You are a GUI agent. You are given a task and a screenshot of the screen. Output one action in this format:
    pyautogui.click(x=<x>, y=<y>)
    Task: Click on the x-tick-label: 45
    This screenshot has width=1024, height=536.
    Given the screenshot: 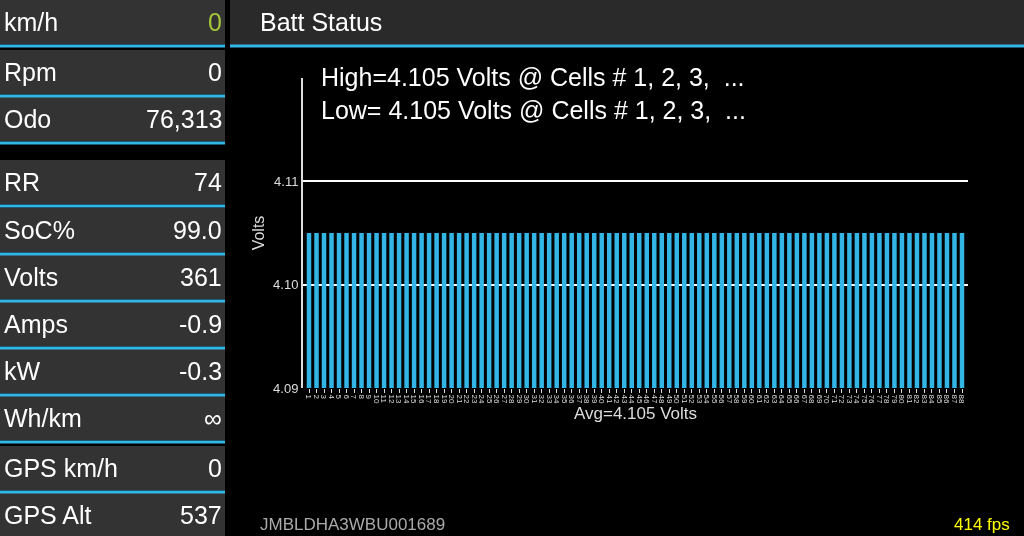 What is the action you would take?
    pyautogui.click(x=639, y=399)
    